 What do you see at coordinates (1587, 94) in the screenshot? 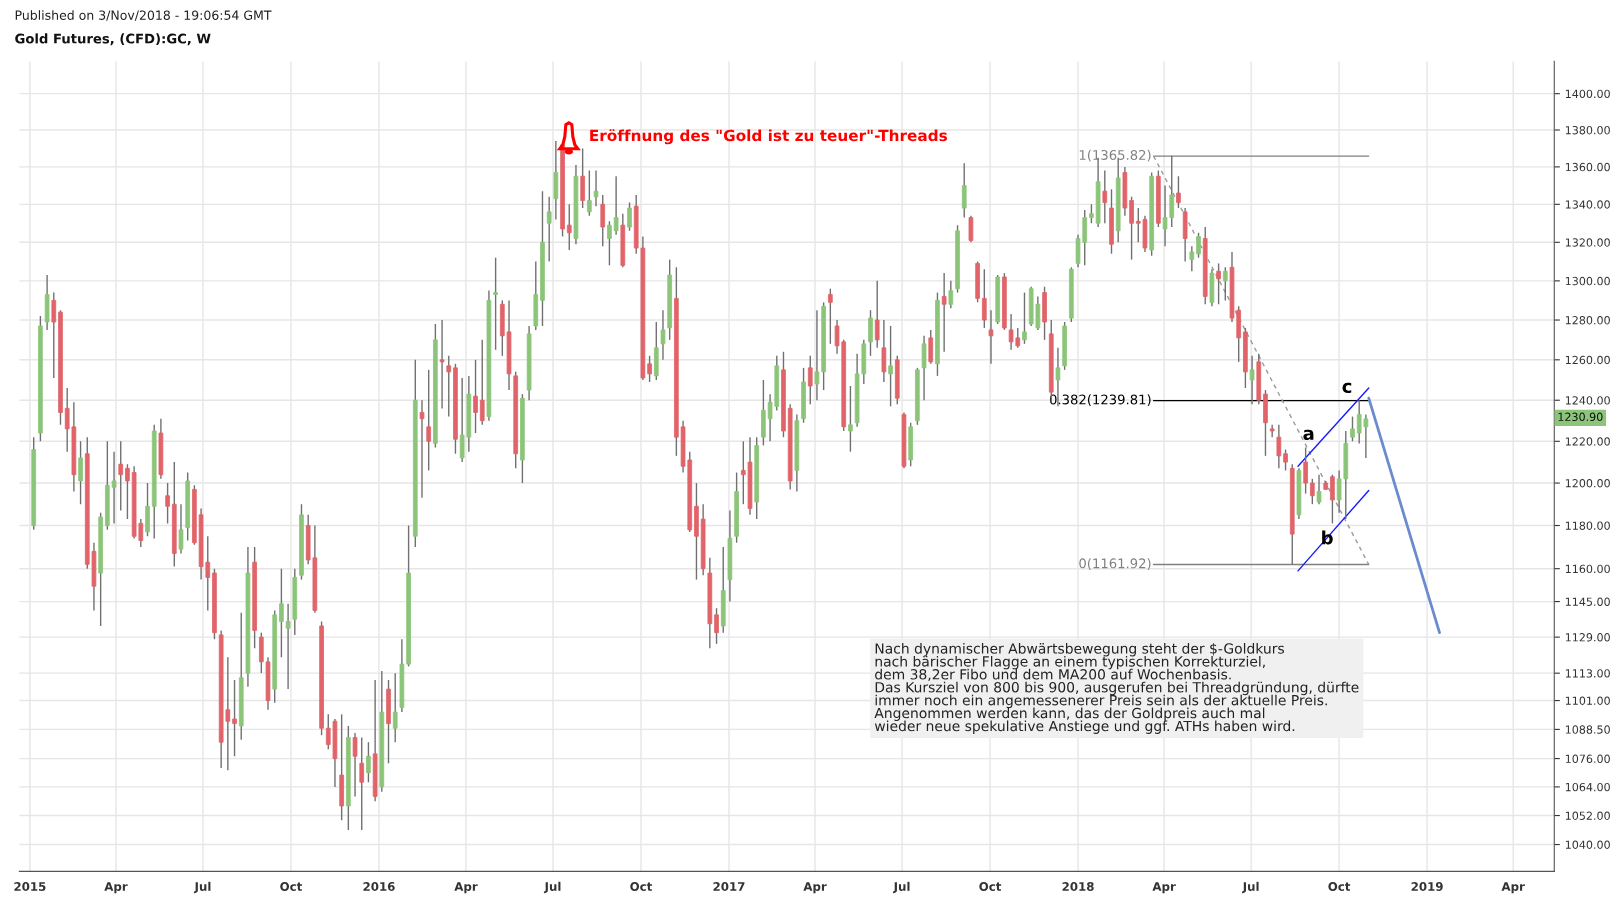
I see `y-tick-label: 1400.00` at bounding box center [1587, 94].